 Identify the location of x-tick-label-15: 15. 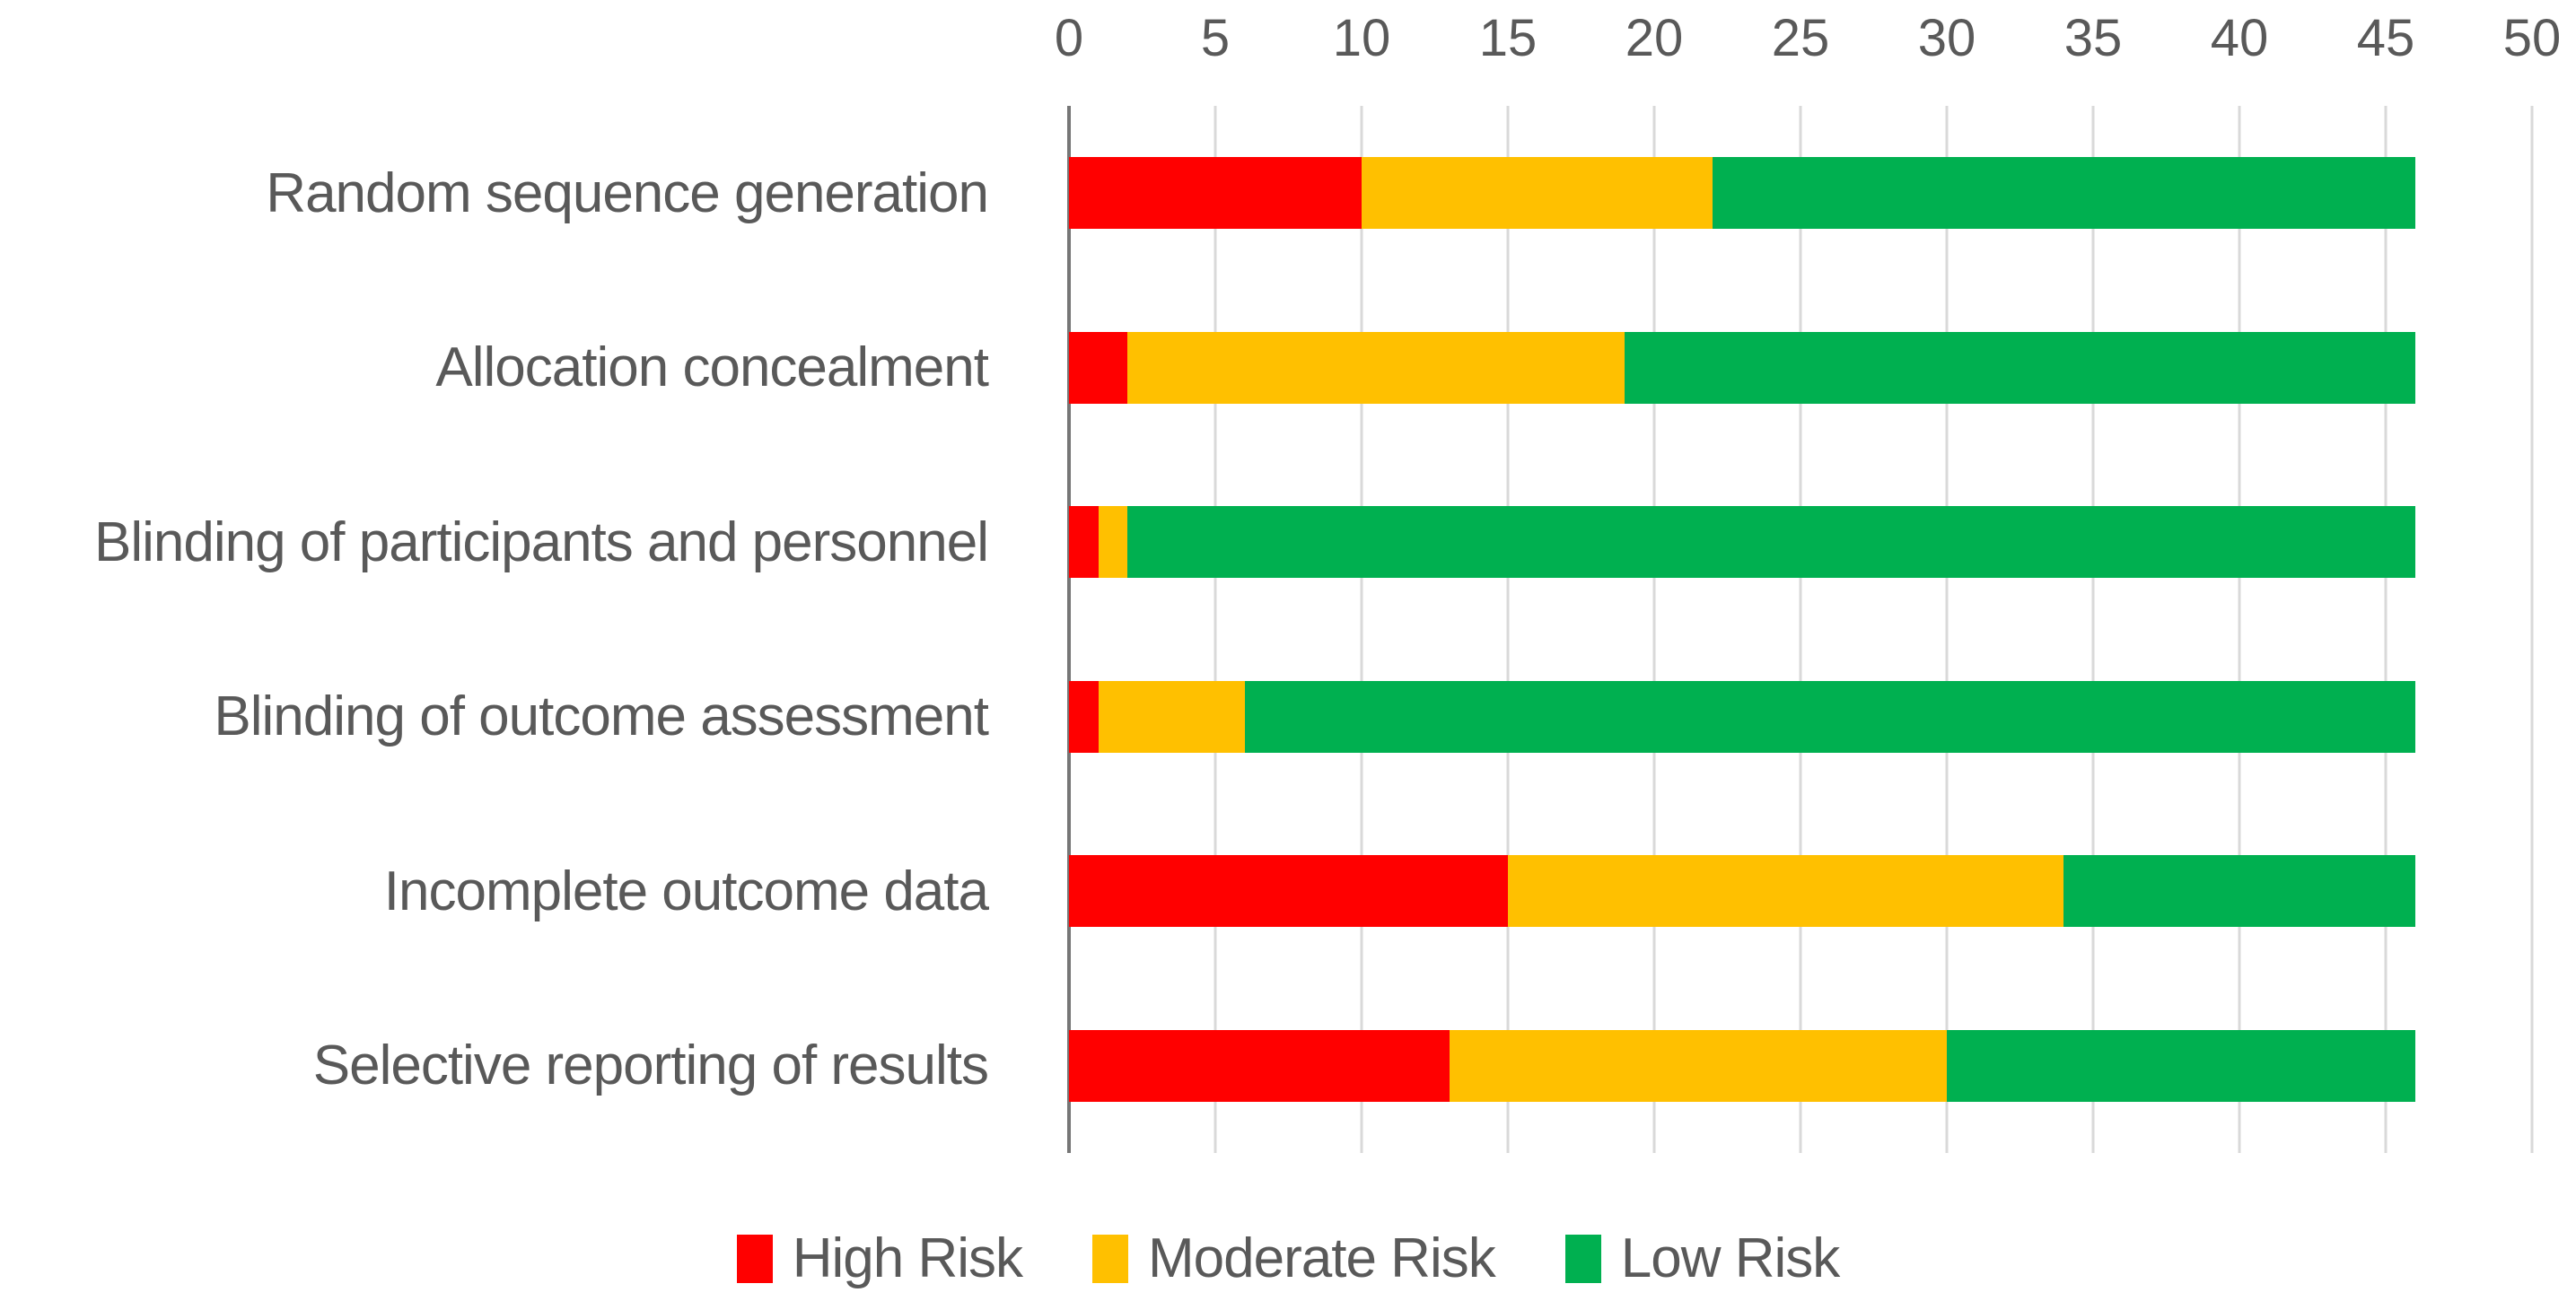
(1508, 38).